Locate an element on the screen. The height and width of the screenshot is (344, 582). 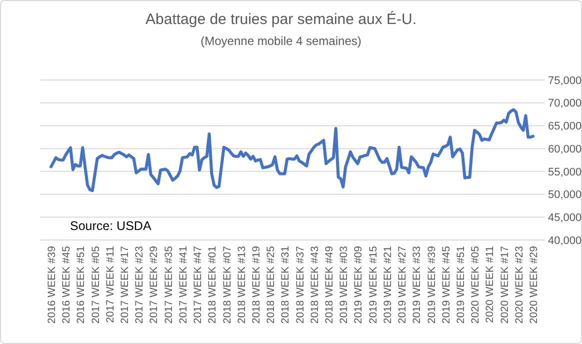
x-tick-label: 2018 WEEK #49 is located at coordinates (330, 285).